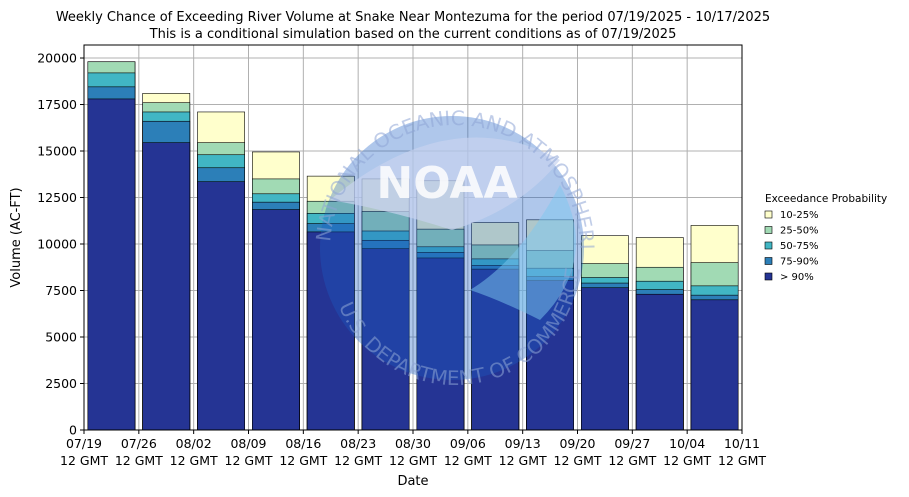  I want to click on x-tick-label-date: 09/27, so click(632, 443).